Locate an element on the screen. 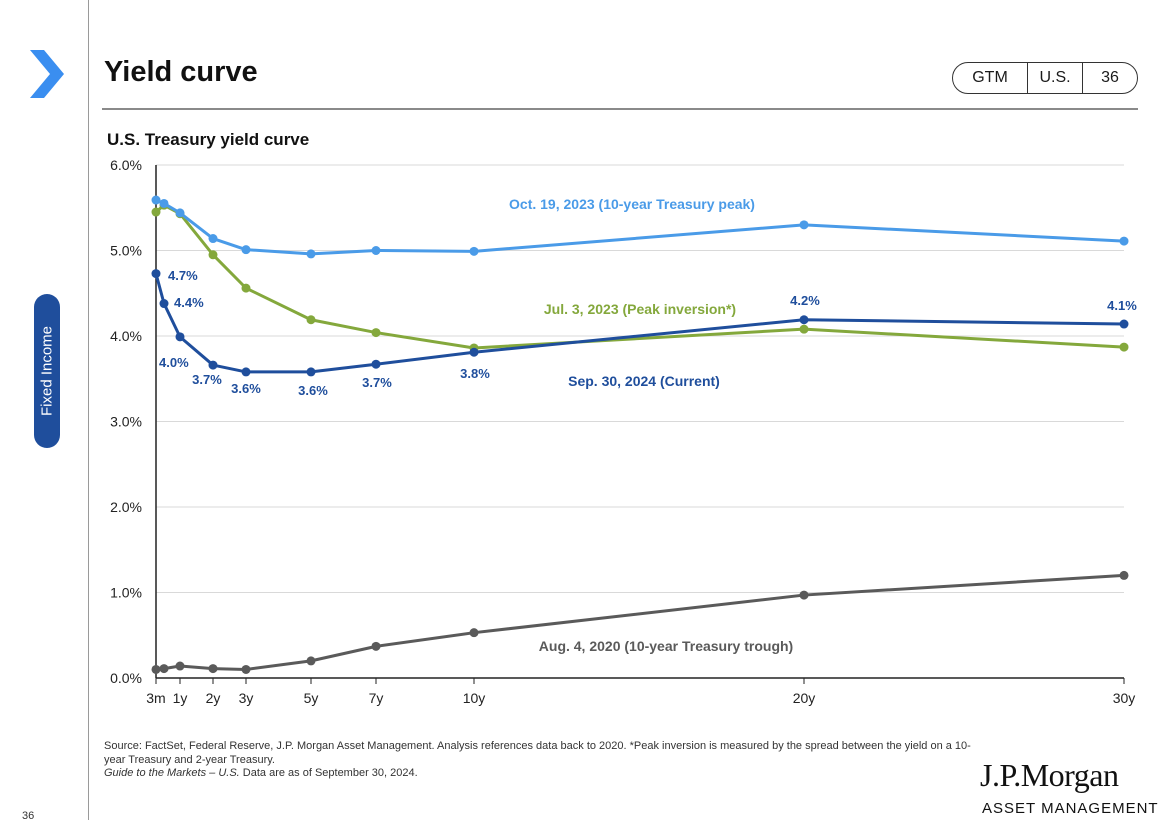 The image size is (1170, 822). chevron-right-icon is located at coordinates (47, 74).